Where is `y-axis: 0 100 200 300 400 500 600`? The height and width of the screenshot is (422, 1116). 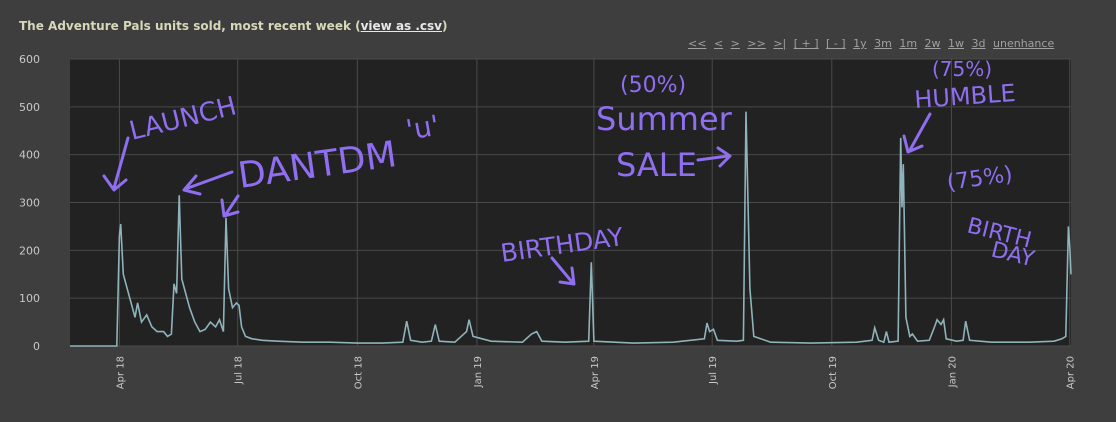
y-axis: 0 100 200 300 400 500 600 is located at coordinates (29, 203).